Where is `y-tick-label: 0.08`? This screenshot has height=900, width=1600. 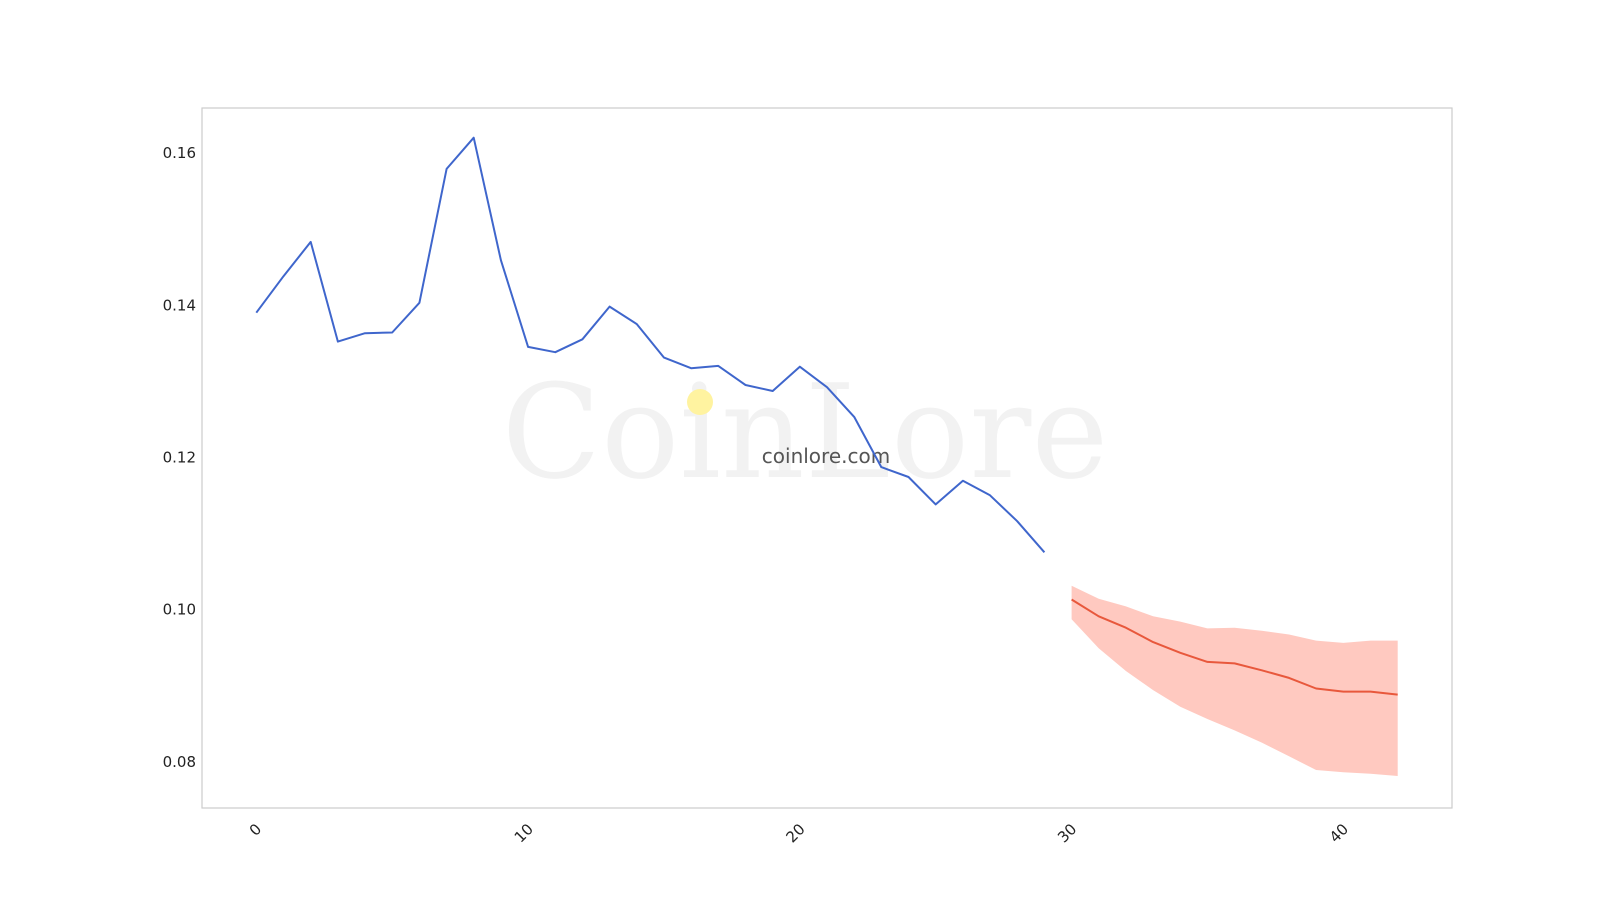
y-tick-label: 0.08 is located at coordinates (179, 762).